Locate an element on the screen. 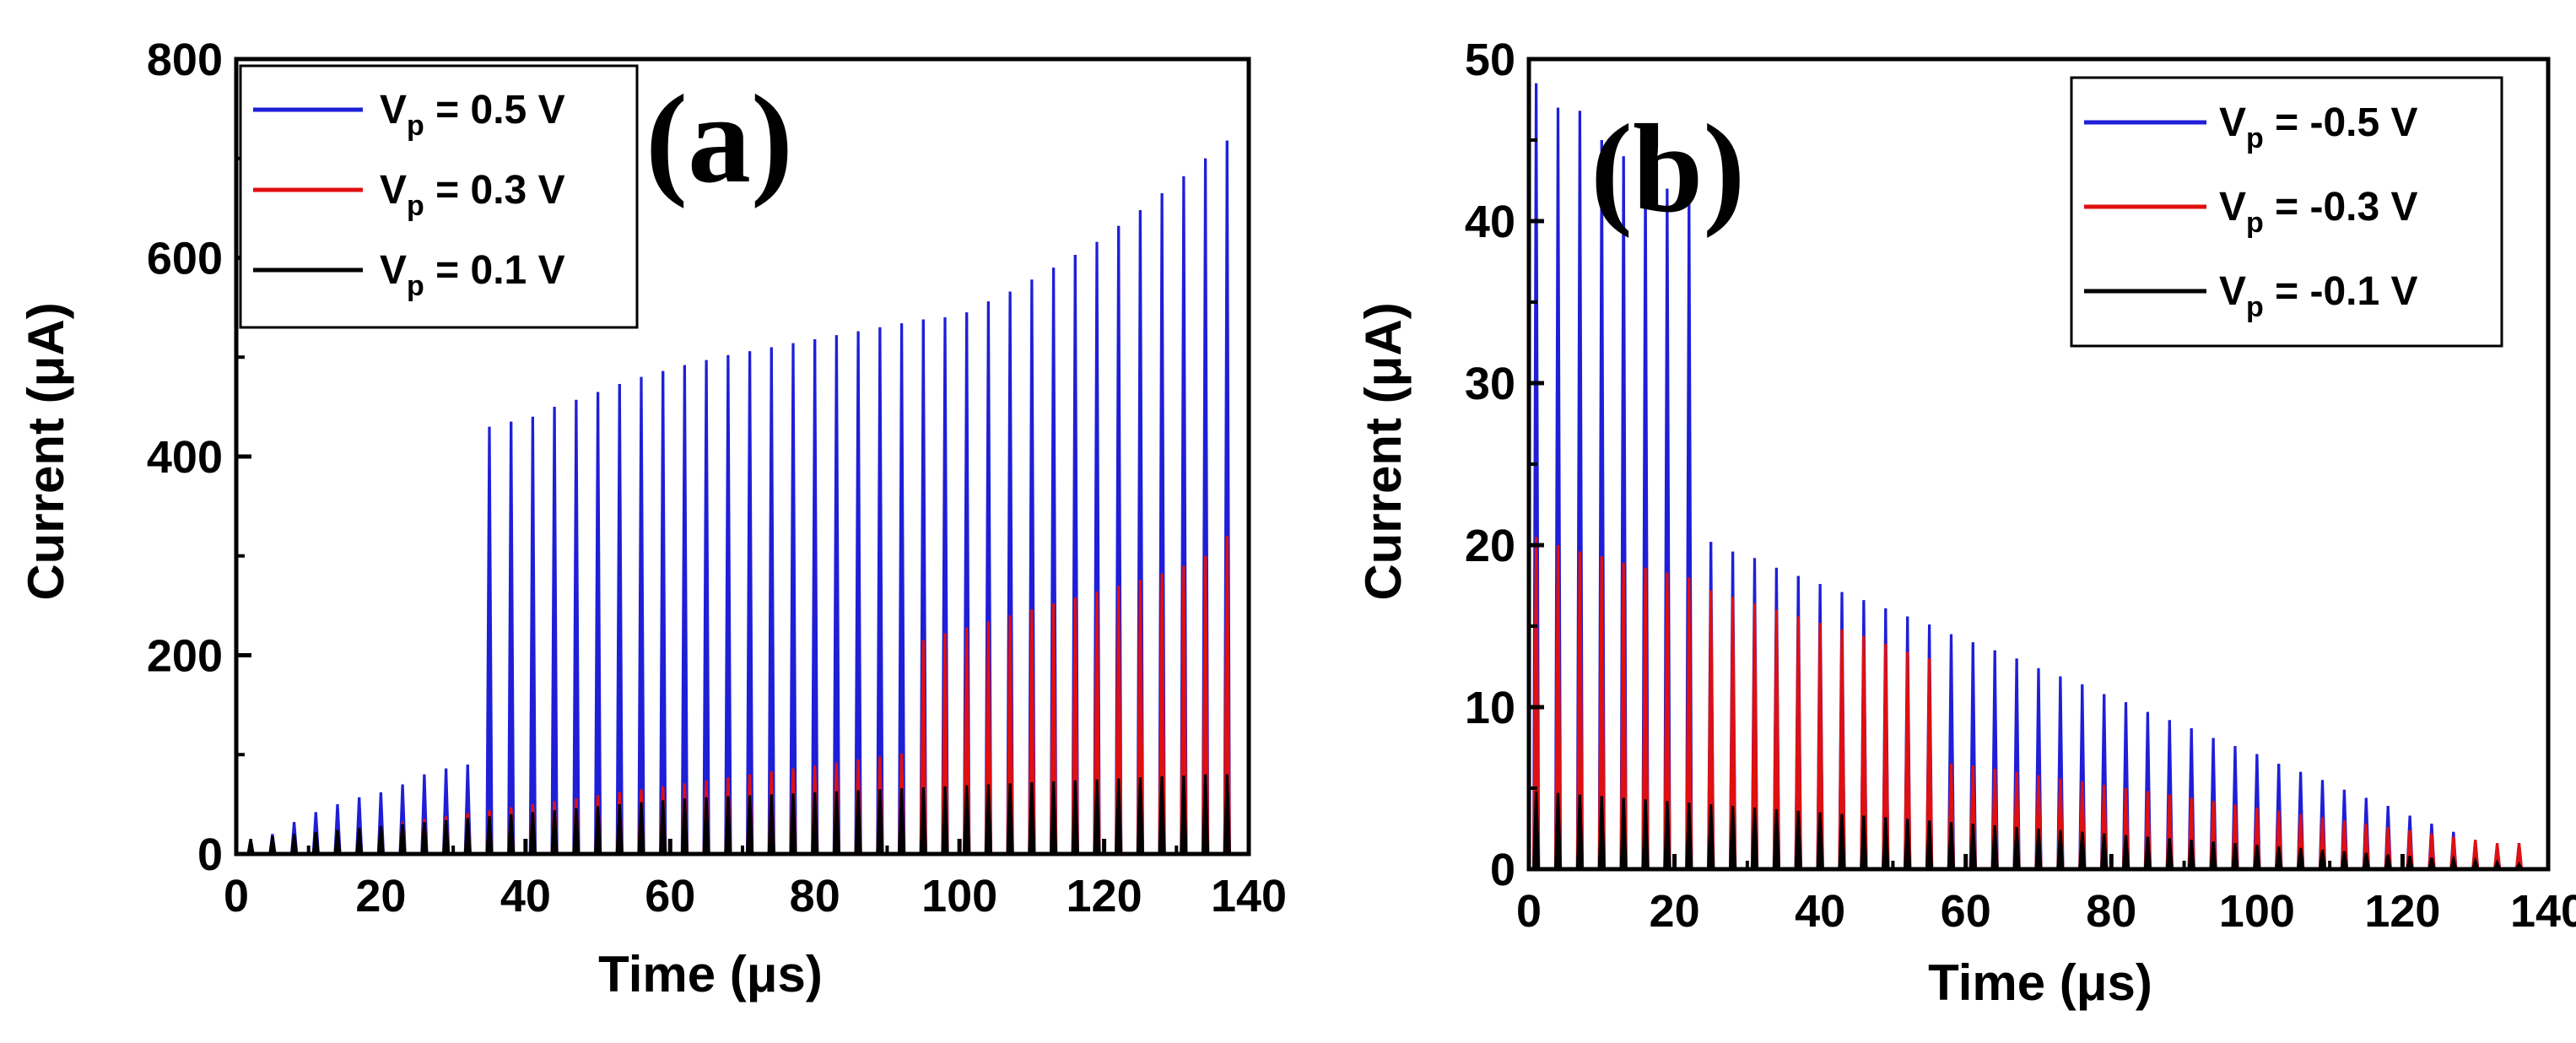  panel-a-legend: Vp = 0.5 VVp = 0.3 VVp = 0.1 V is located at coordinates (439, 196).